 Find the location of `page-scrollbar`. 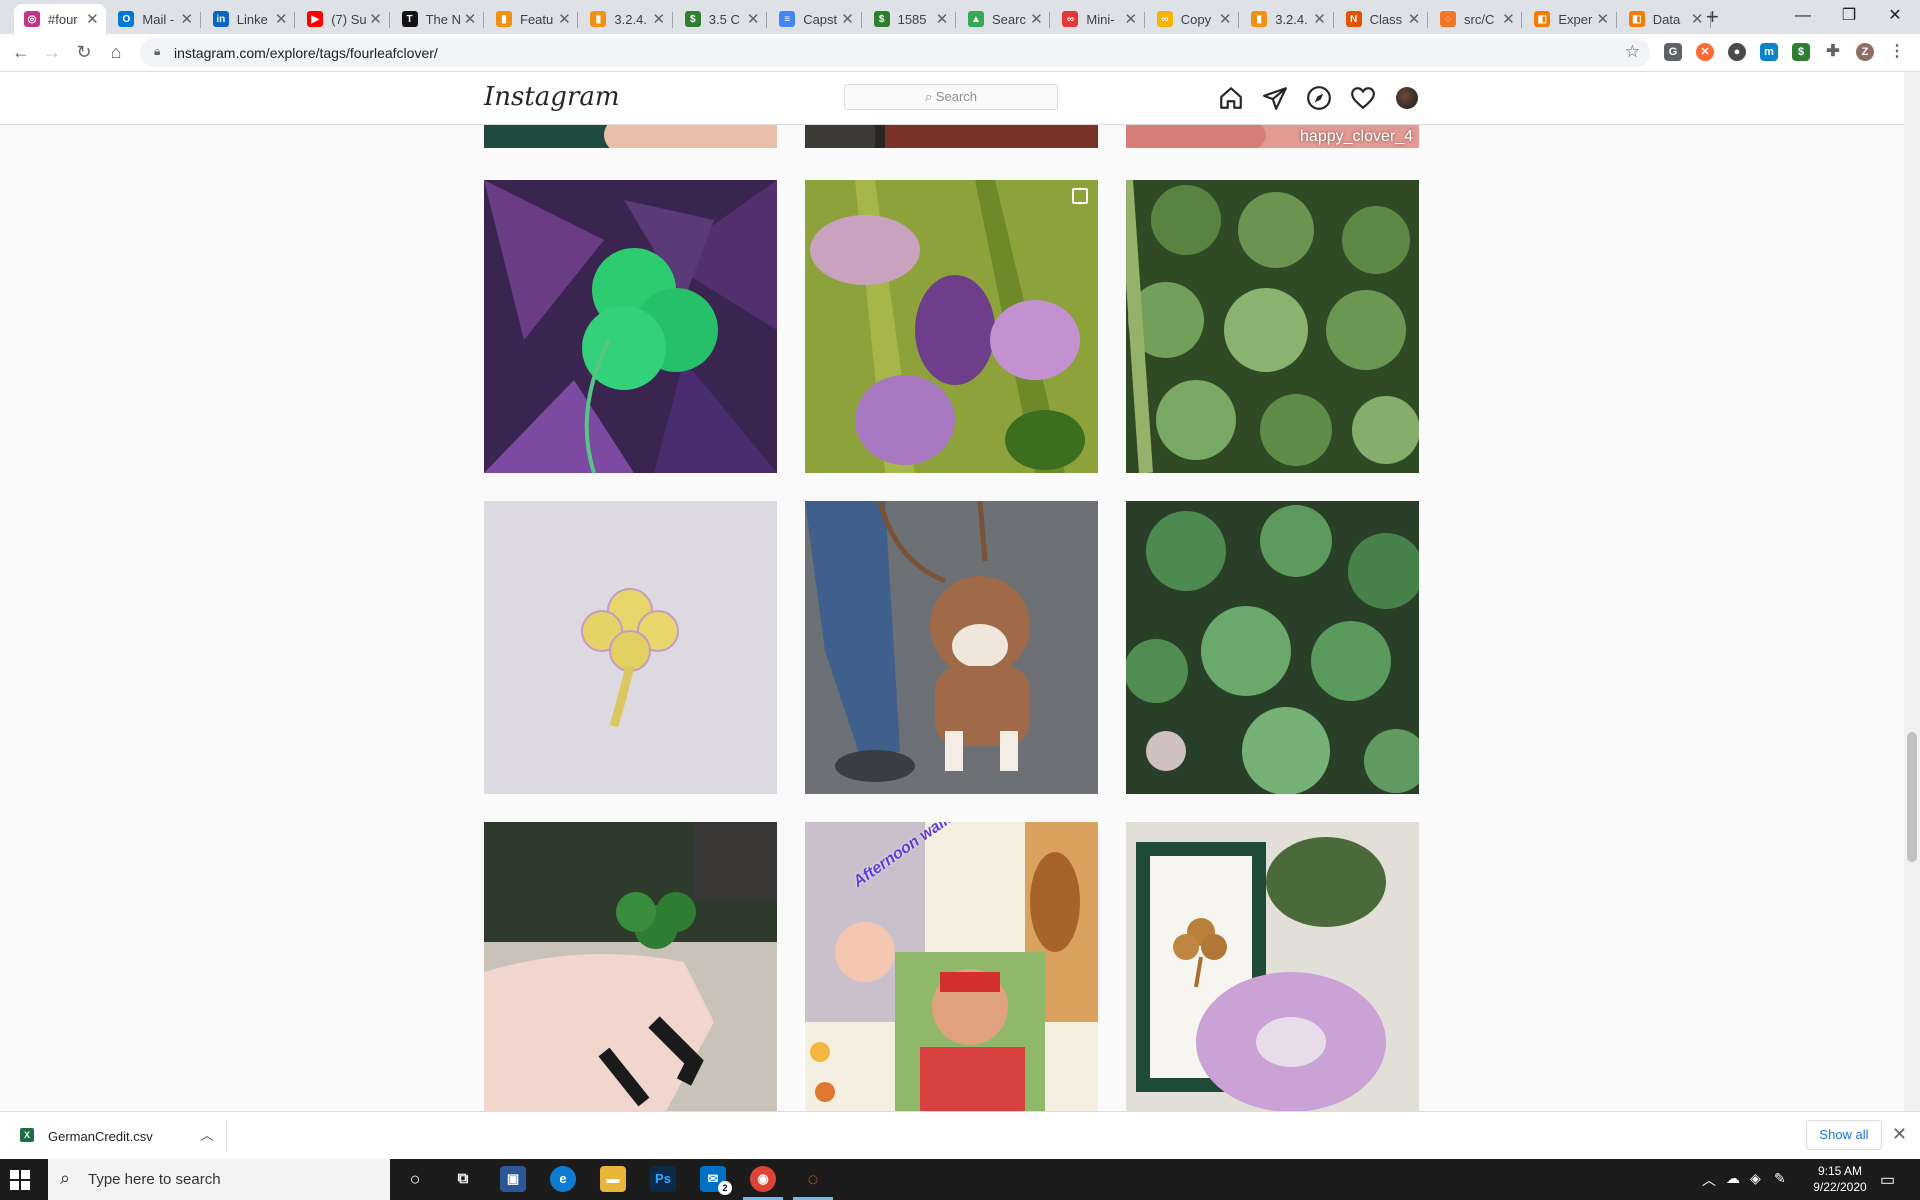

page-scrollbar is located at coordinates (1912, 591).